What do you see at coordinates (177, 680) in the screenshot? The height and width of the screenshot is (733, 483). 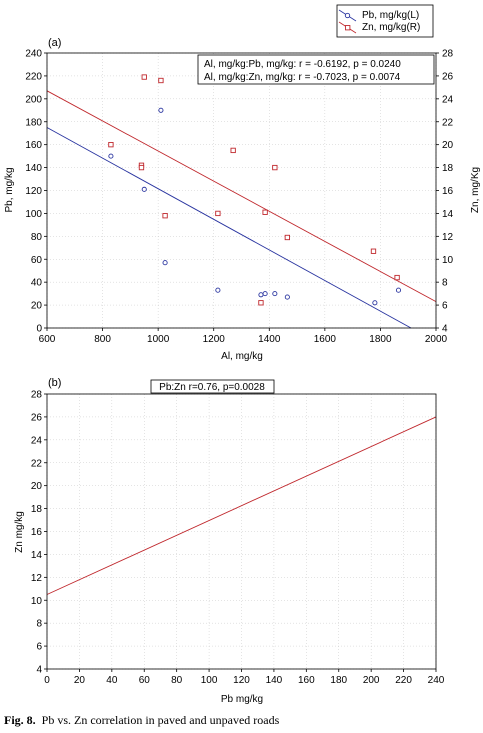 I see `x-tick-label: 80` at bounding box center [177, 680].